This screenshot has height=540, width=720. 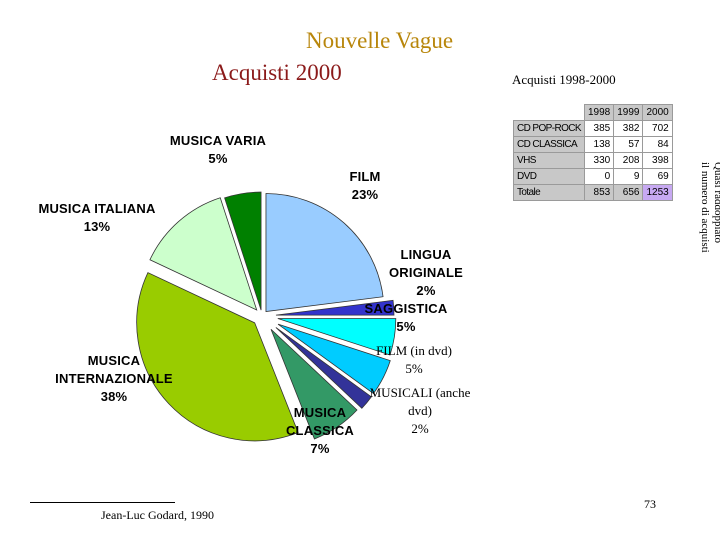 What do you see at coordinates (114, 378) in the screenshot?
I see `label-musica-internazionale: MUSICA INTERNAZIONALE 38%` at bounding box center [114, 378].